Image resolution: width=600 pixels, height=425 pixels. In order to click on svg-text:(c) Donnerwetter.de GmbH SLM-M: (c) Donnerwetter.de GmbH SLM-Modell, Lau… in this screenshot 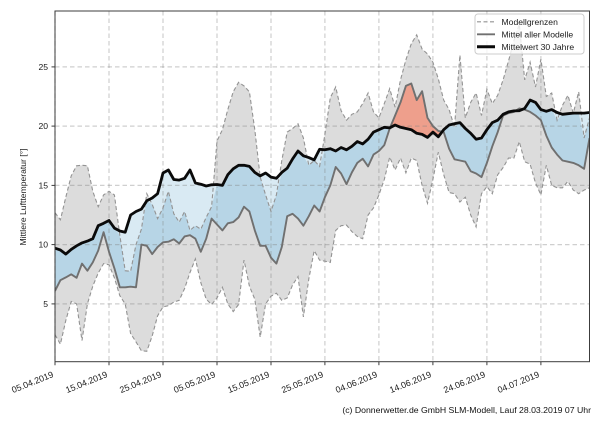, I will do `click(466, 410)`.